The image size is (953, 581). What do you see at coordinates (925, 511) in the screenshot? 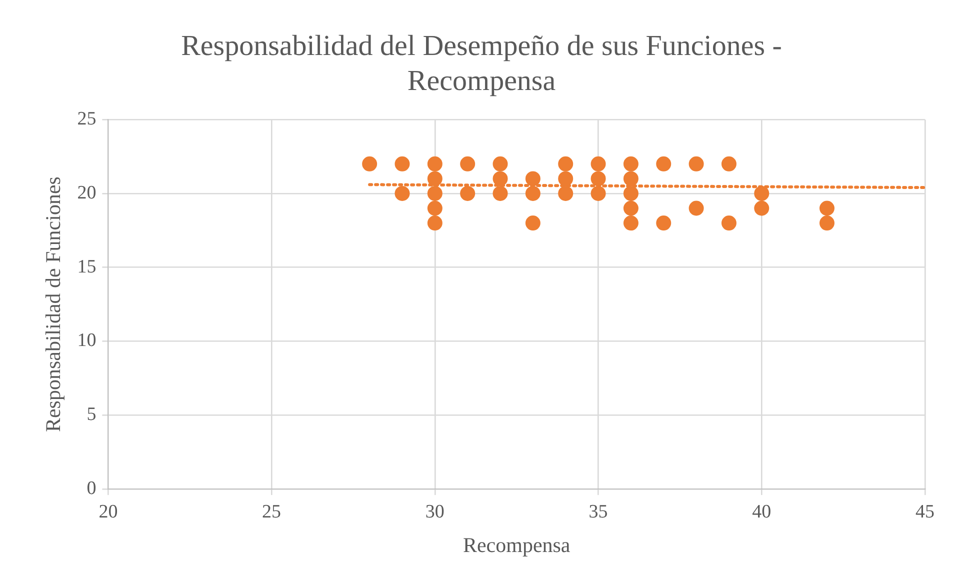
I see `x-tick-label: 45` at bounding box center [925, 511].